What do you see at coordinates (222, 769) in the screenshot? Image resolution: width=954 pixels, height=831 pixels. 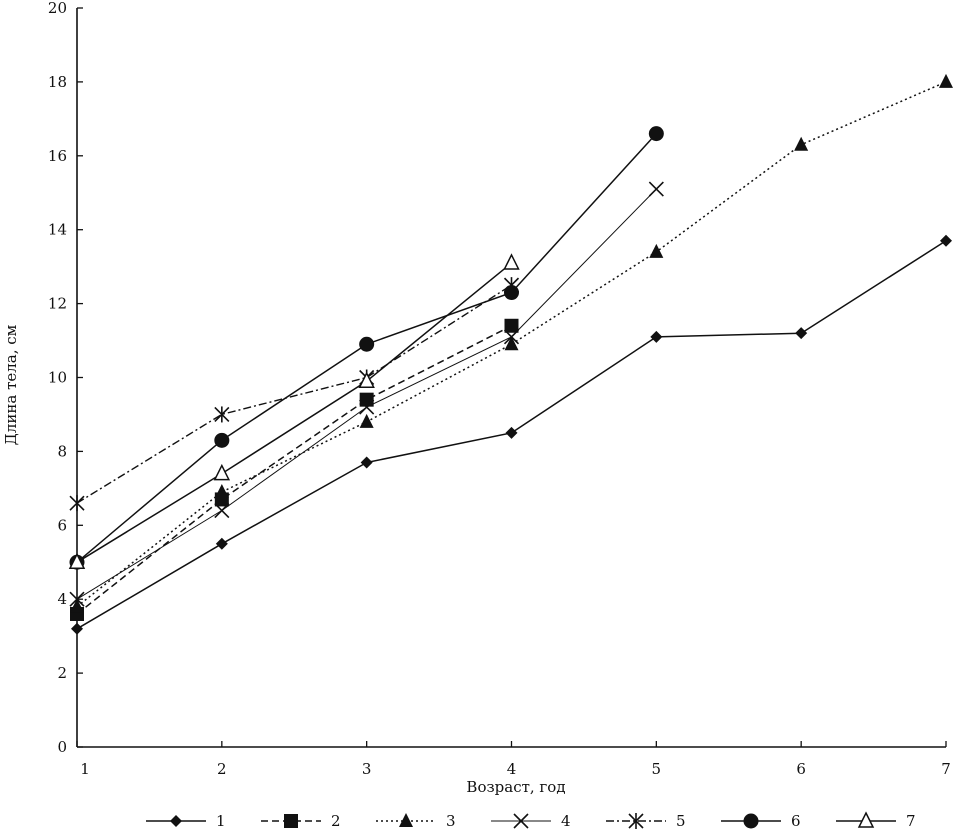 I see `x-tick-label: 2` at bounding box center [222, 769].